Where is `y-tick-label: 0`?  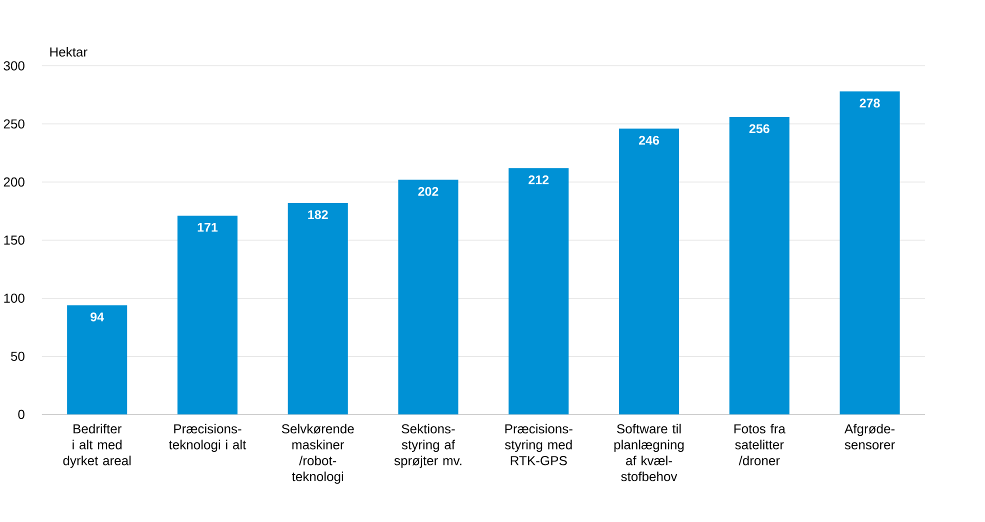
y-tick-label: 0 is located at coordinates (21, 415).